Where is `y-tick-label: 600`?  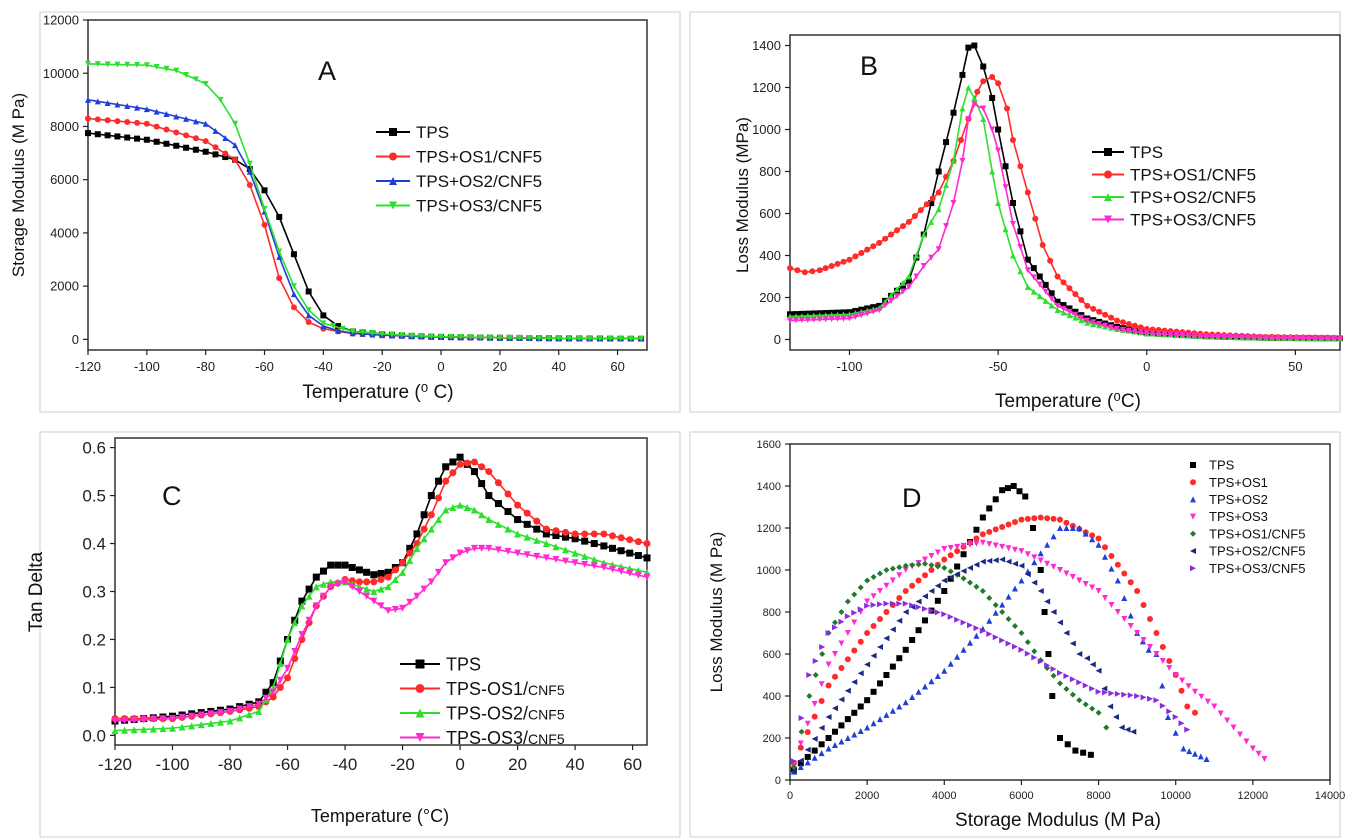 y-tick-label: 600 is located at coordinates (770, 213).